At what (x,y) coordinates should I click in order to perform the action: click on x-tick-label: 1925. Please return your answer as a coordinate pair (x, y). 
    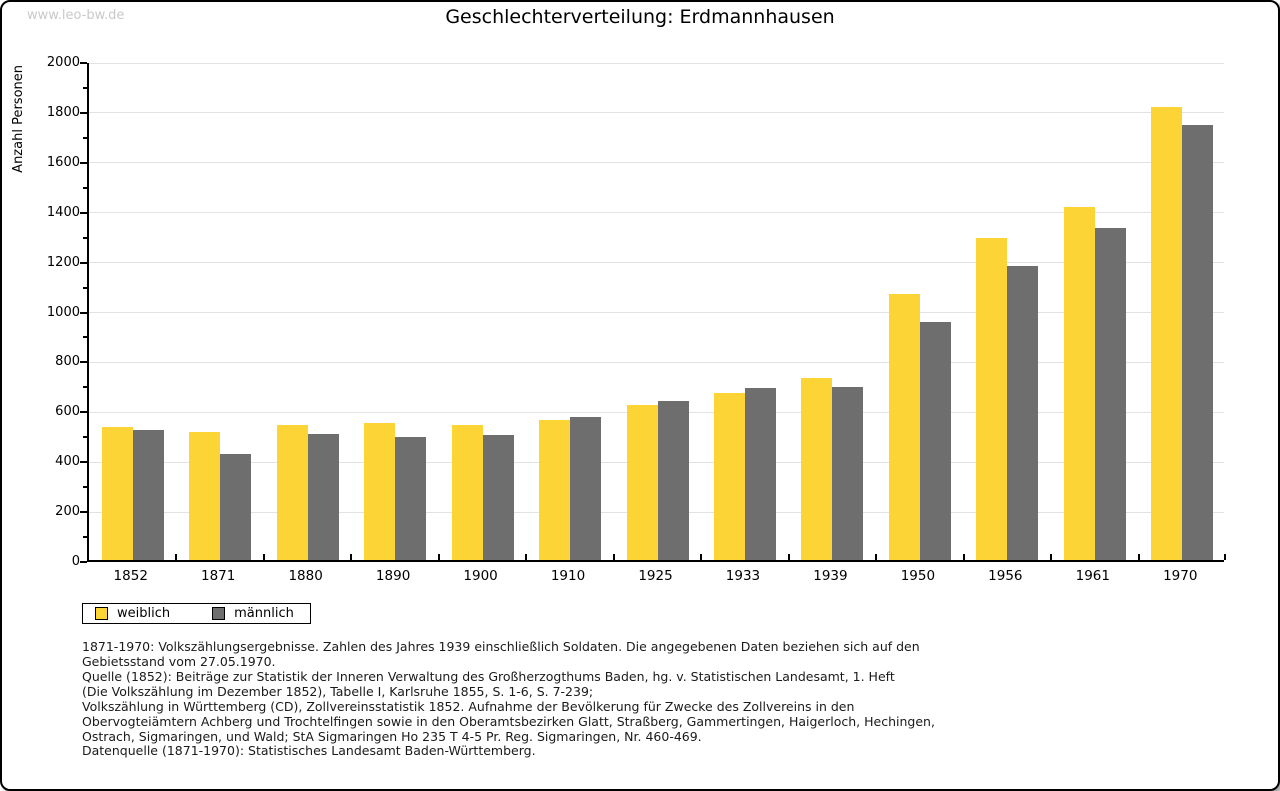
    Looking at the image, I should click on (655, 576).